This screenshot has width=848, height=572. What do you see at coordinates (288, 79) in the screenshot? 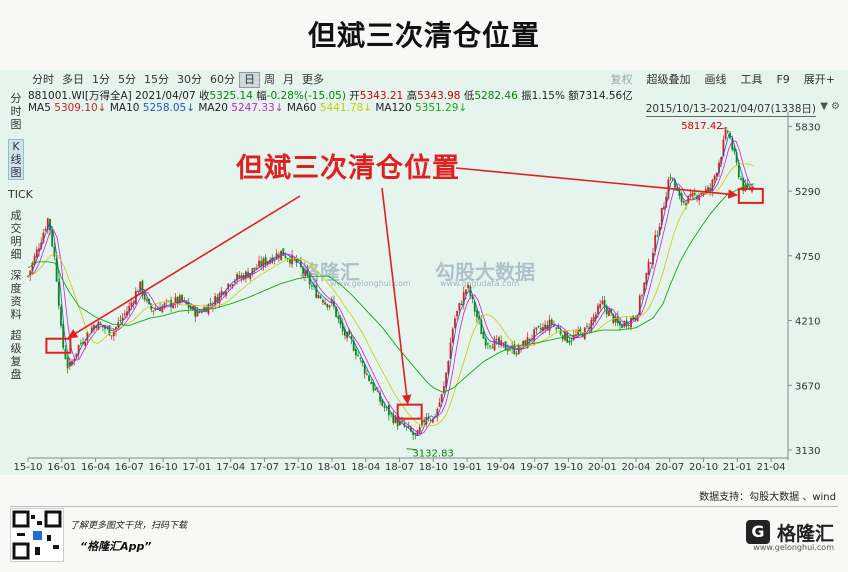
I see `period-tab-9: 月` at bounding box center [288, 79].